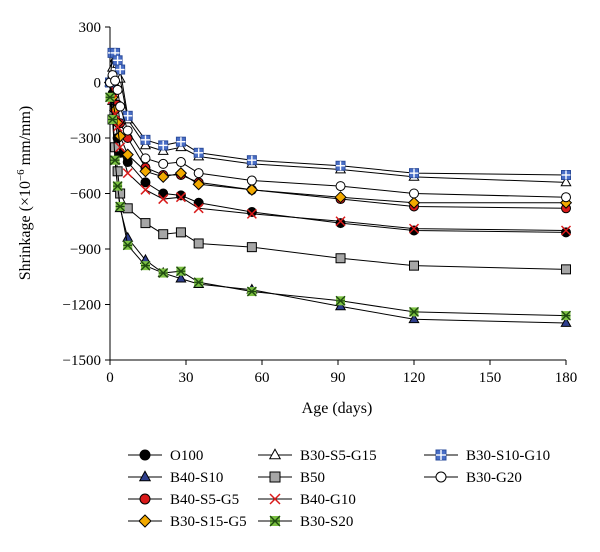  Describe the element at coordinates (275, 499) in the screenshot. I see `legend-marker-b40-g10` at that location.